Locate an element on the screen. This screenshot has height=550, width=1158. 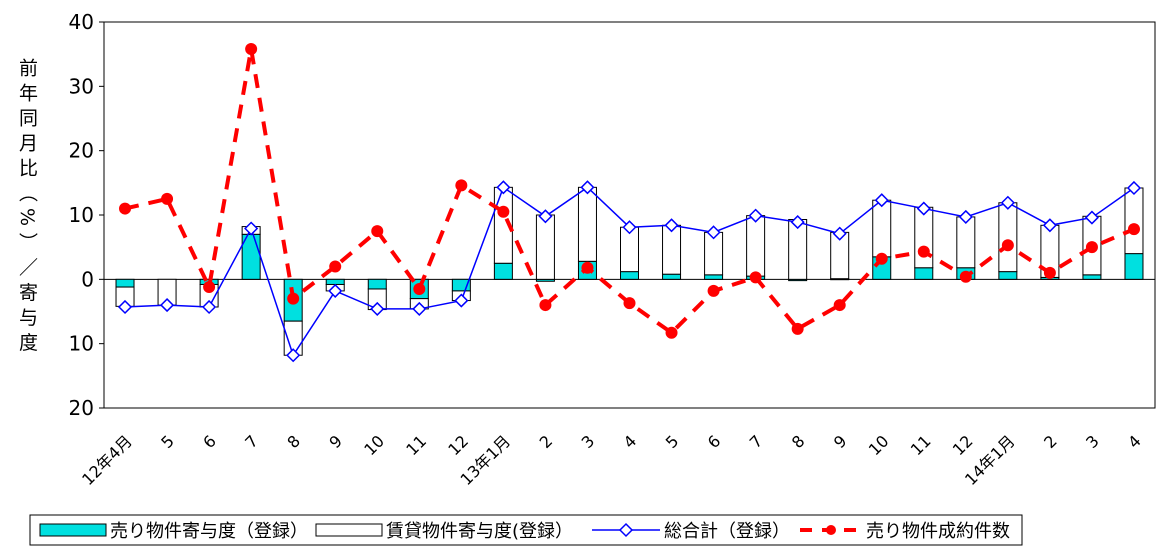
y-ticks: 40 30 20 10 0 10 20 is located at coordinates (86, 215).